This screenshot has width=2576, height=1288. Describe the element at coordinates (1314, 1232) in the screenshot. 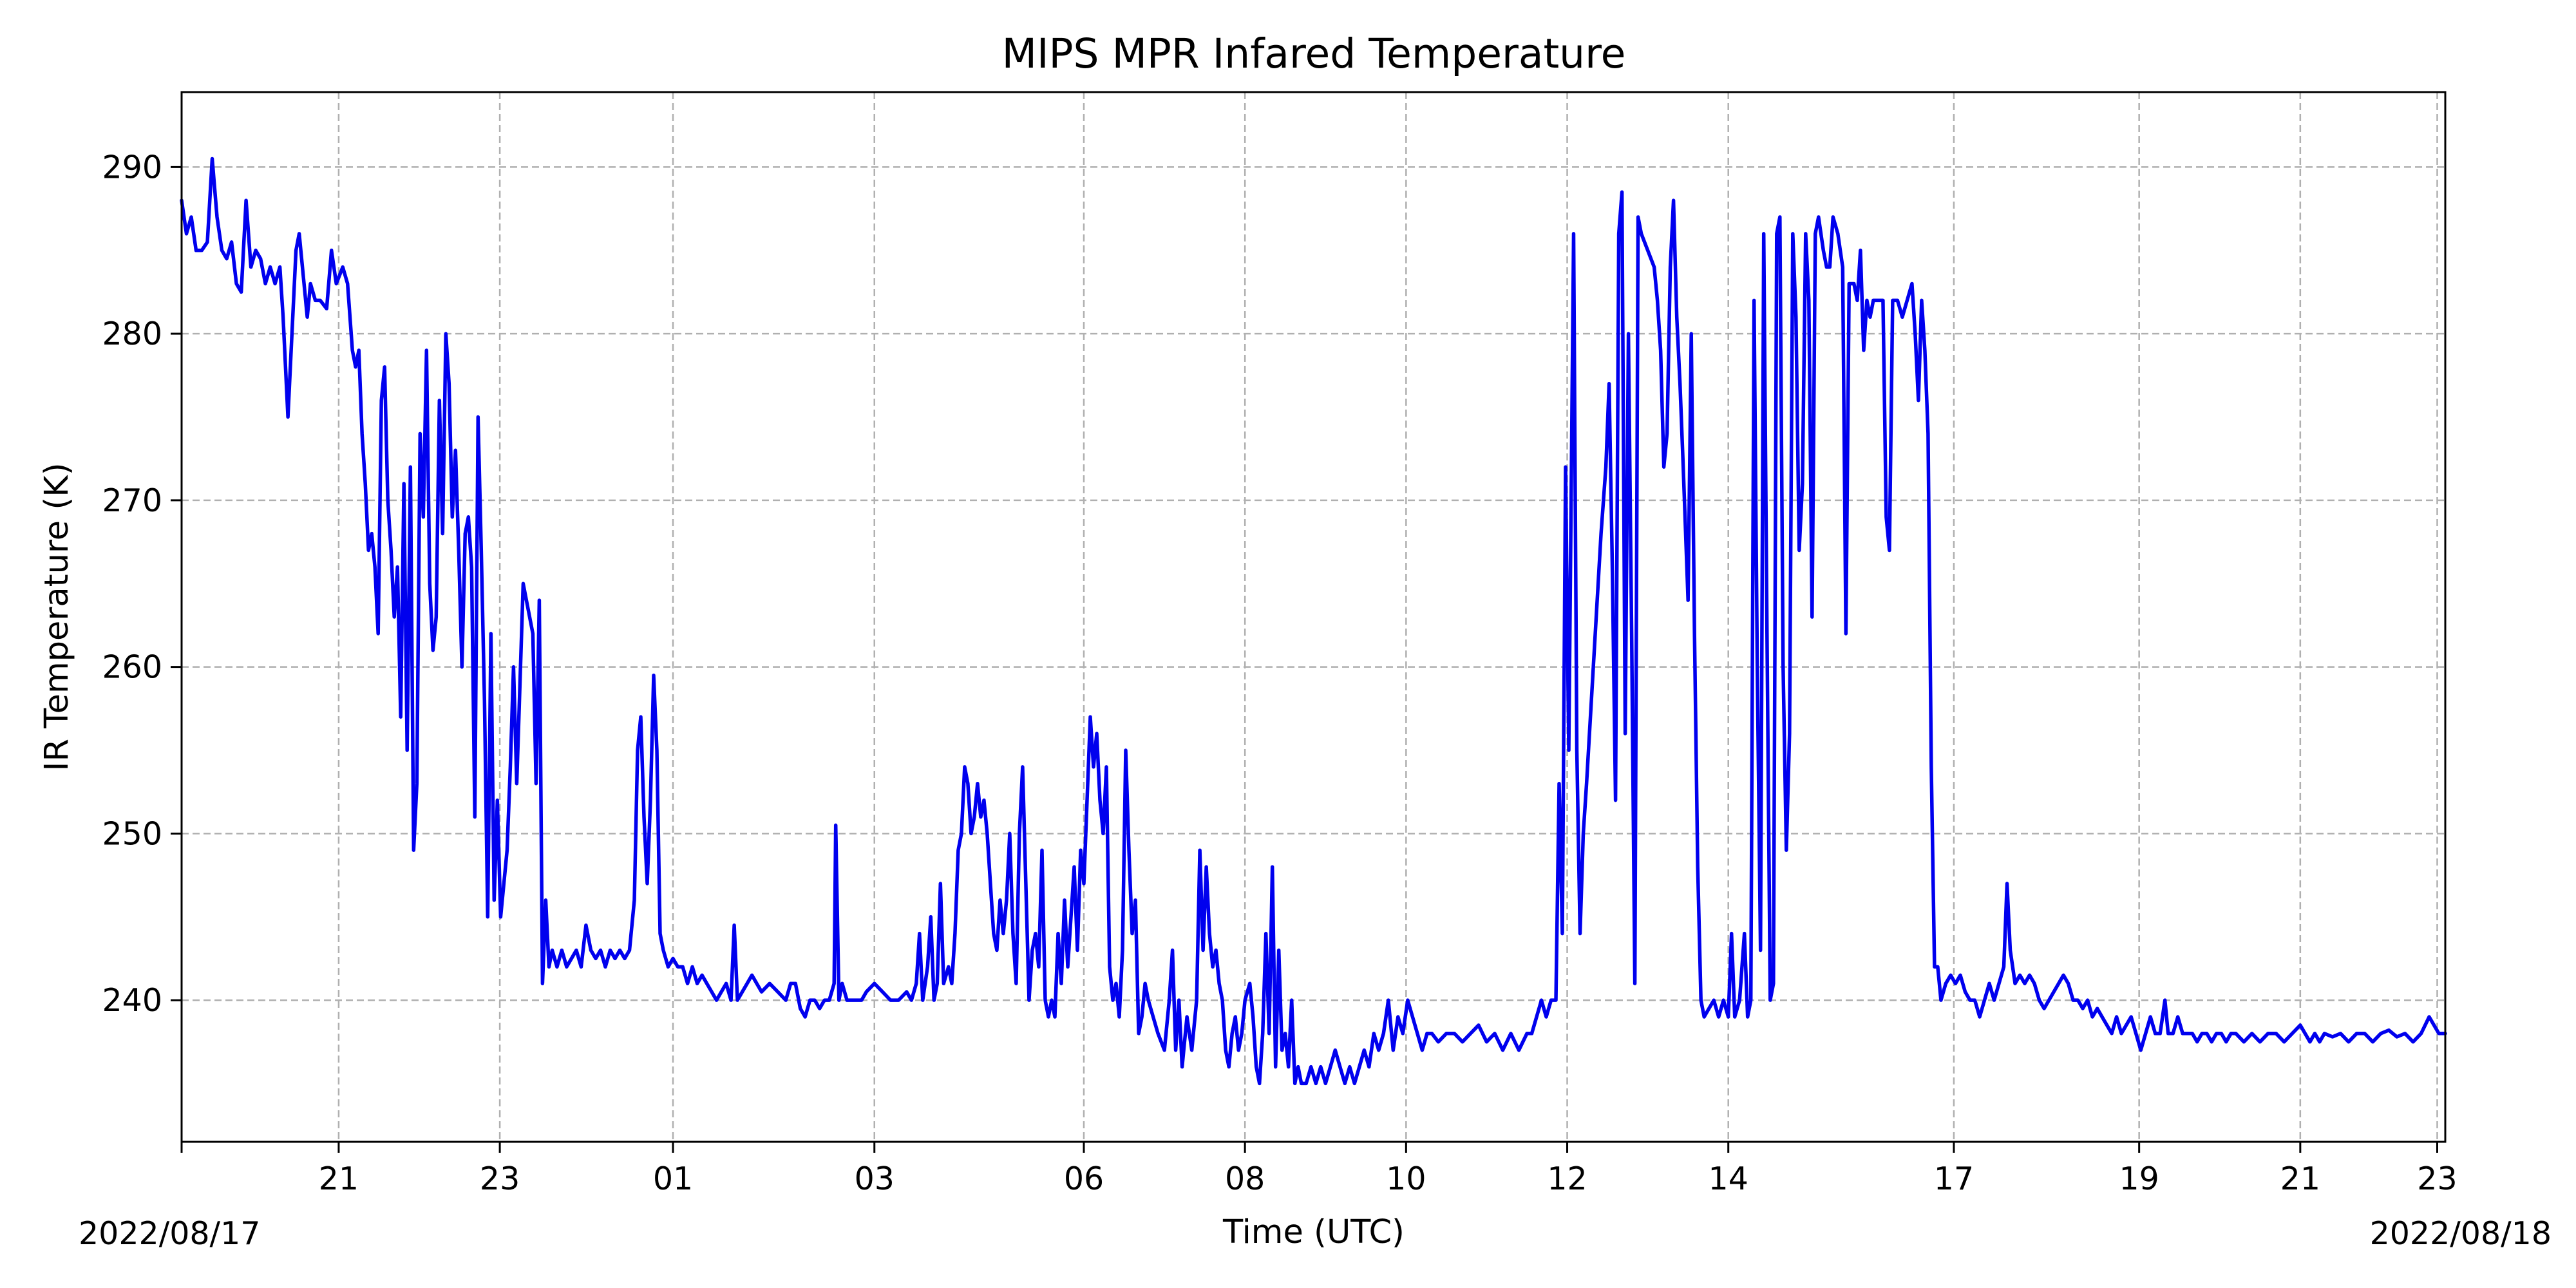

I see `x-axis-label: Time (UTC)` at that location.